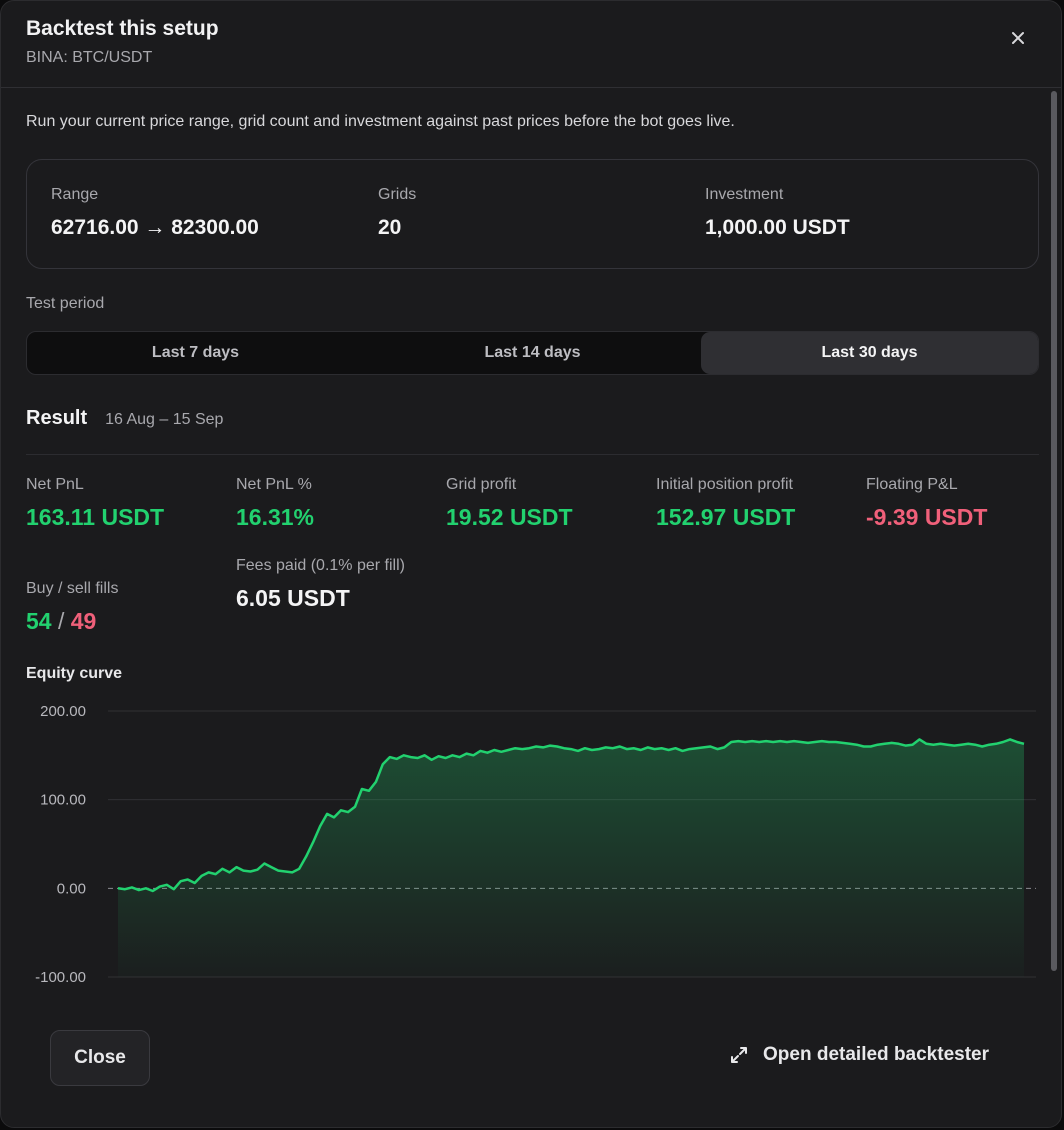 This screenshot has width=1064, height=1130. I want to click on buy-fills: 54, so click(39, 621).